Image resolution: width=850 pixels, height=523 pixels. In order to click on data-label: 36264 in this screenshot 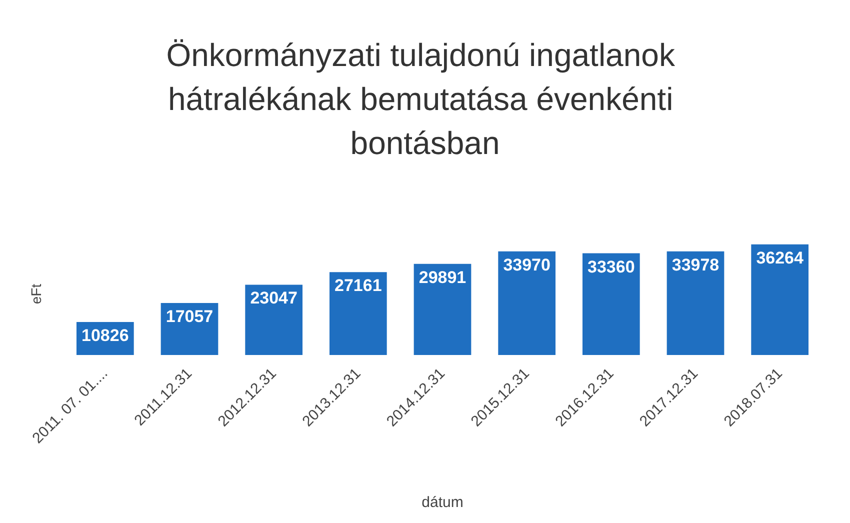, I will do `click(780, 258)`.